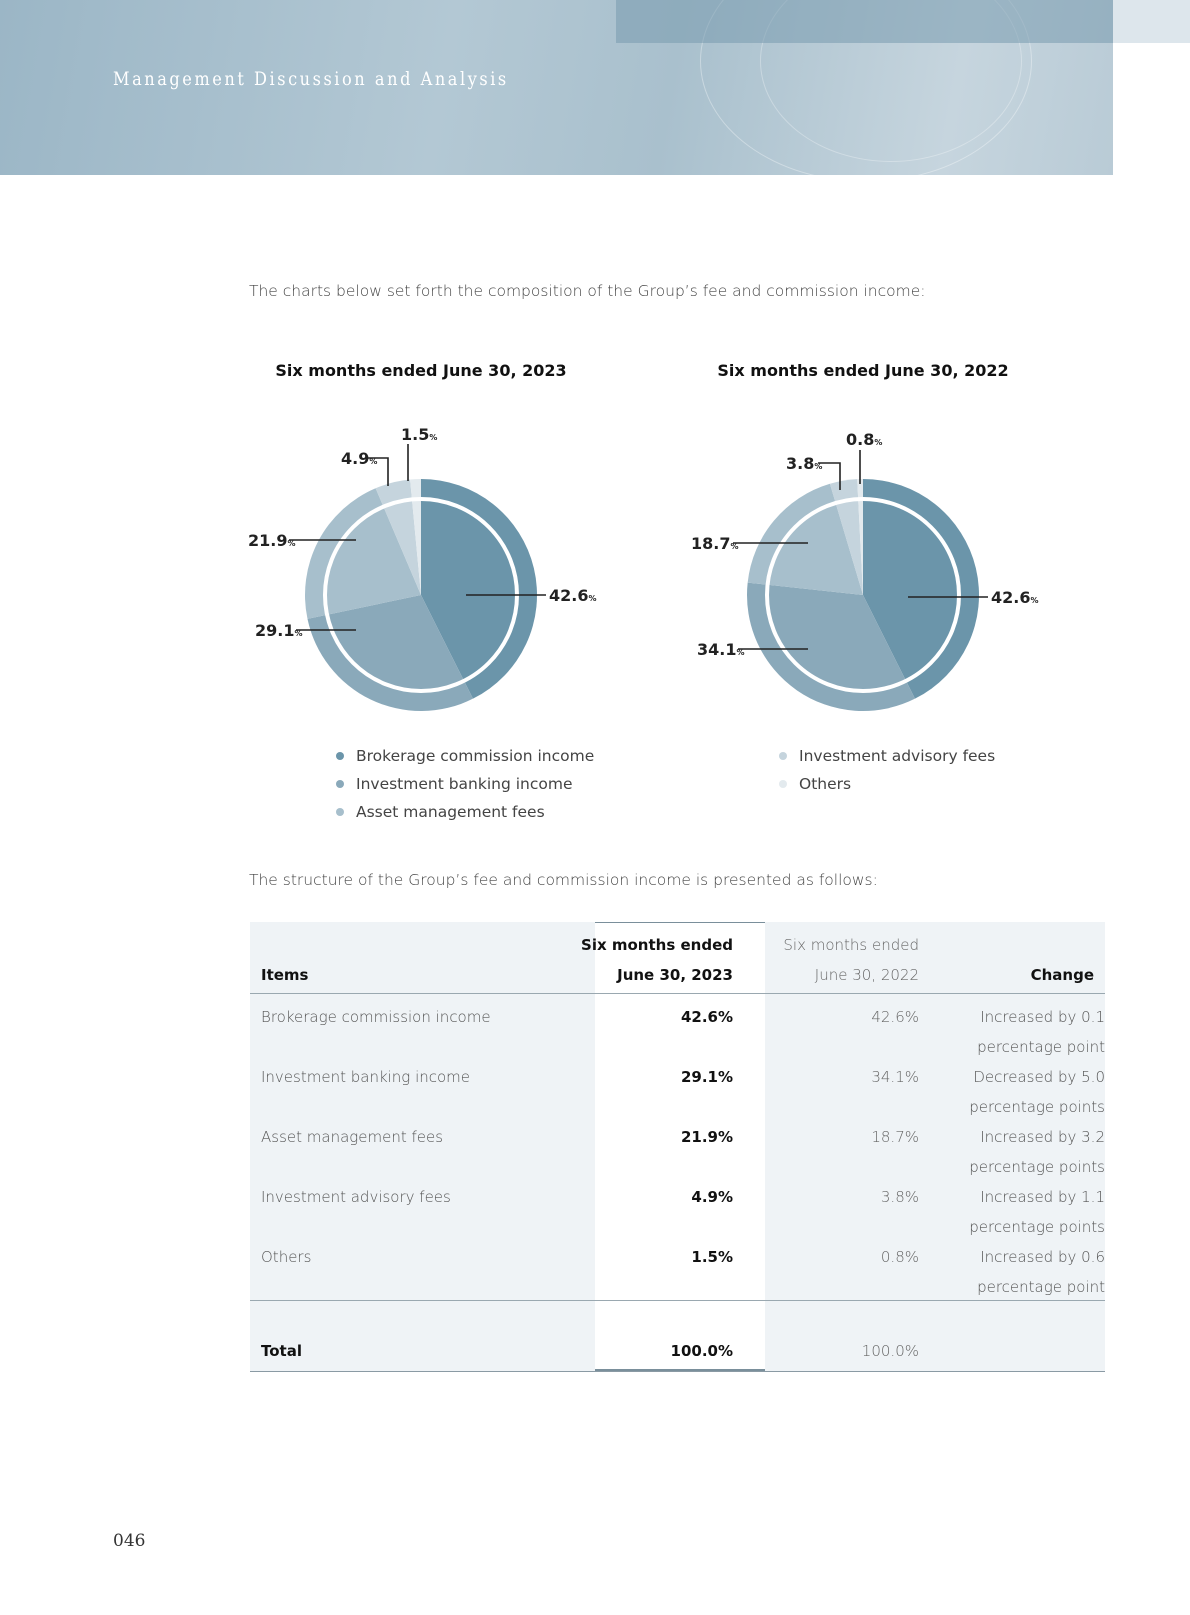 This screenshot has height=1615, width=1190. I want to click on legend-item: Brokerage commission income, so click(465, 756).